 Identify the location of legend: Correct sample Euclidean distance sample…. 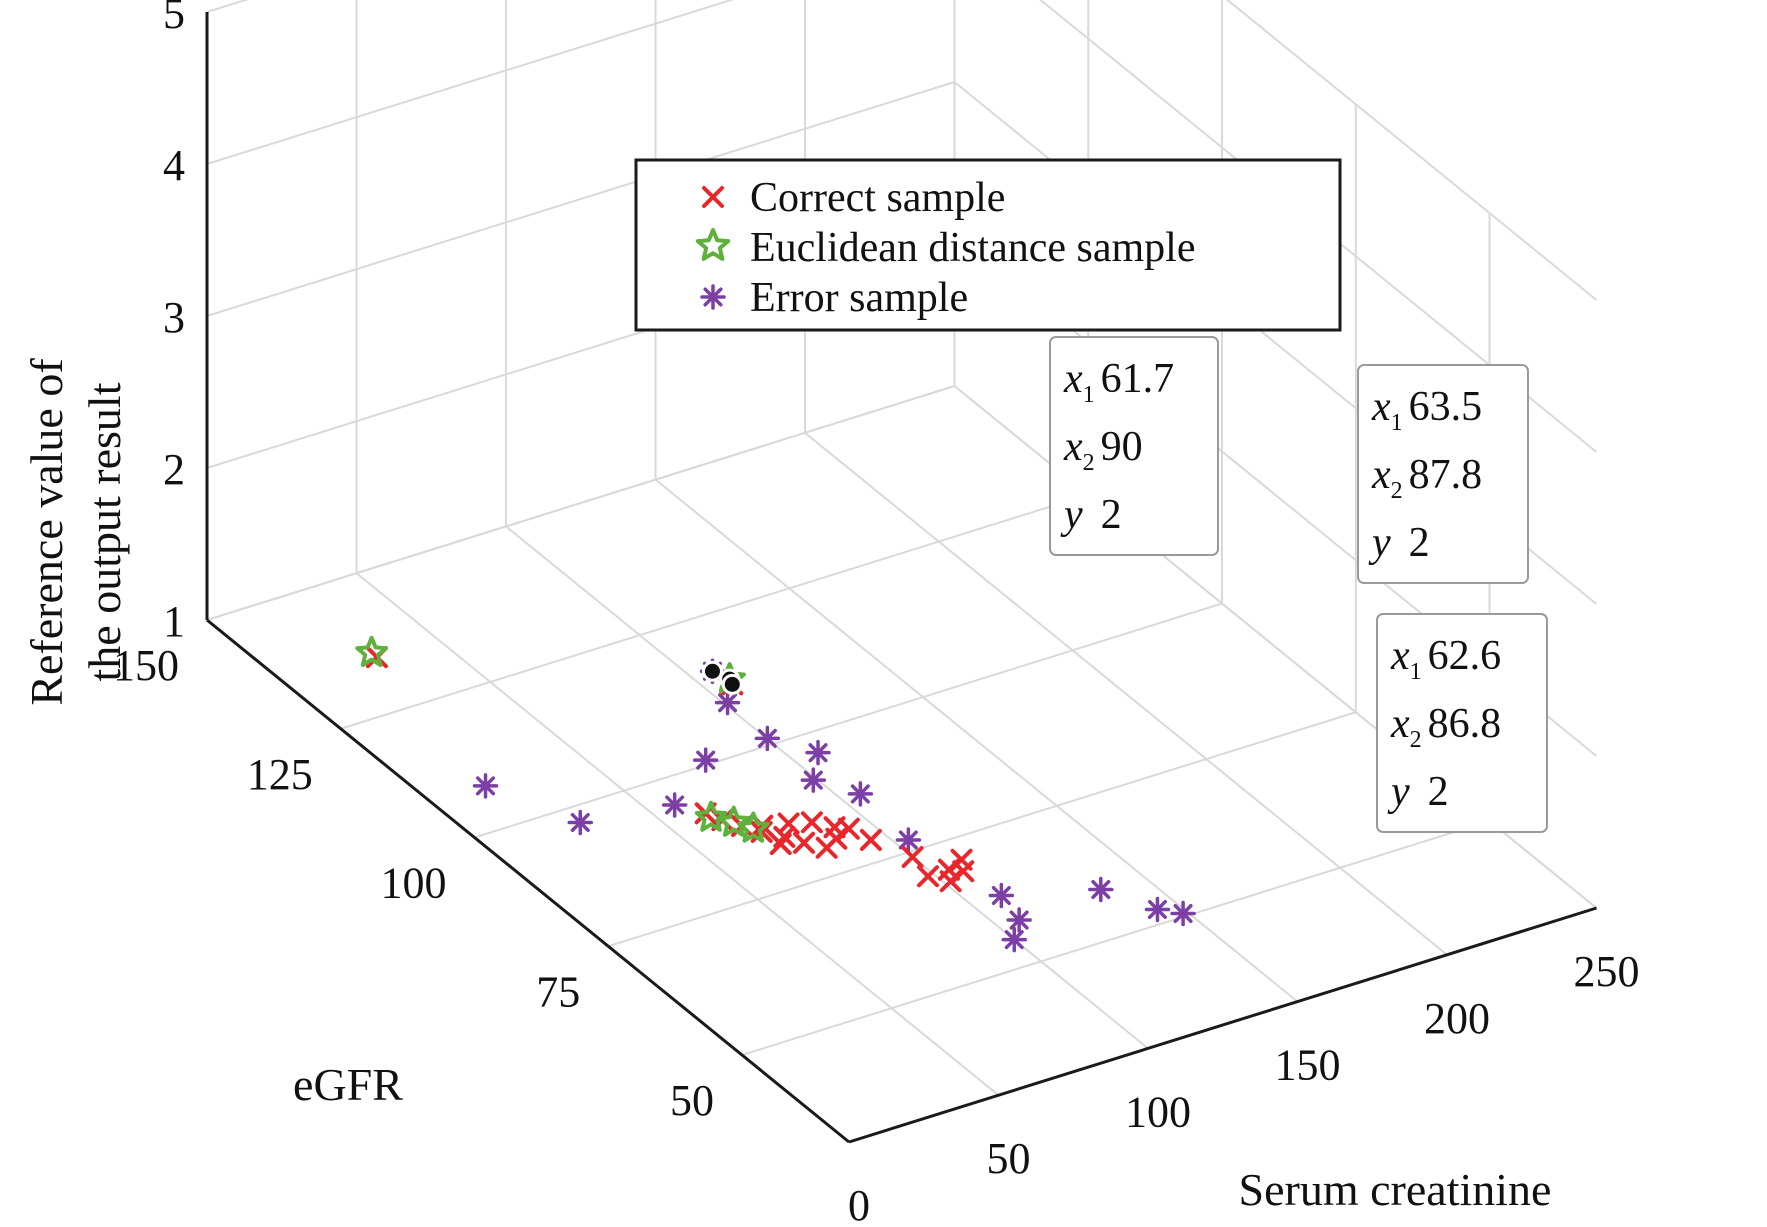
(988, 245).